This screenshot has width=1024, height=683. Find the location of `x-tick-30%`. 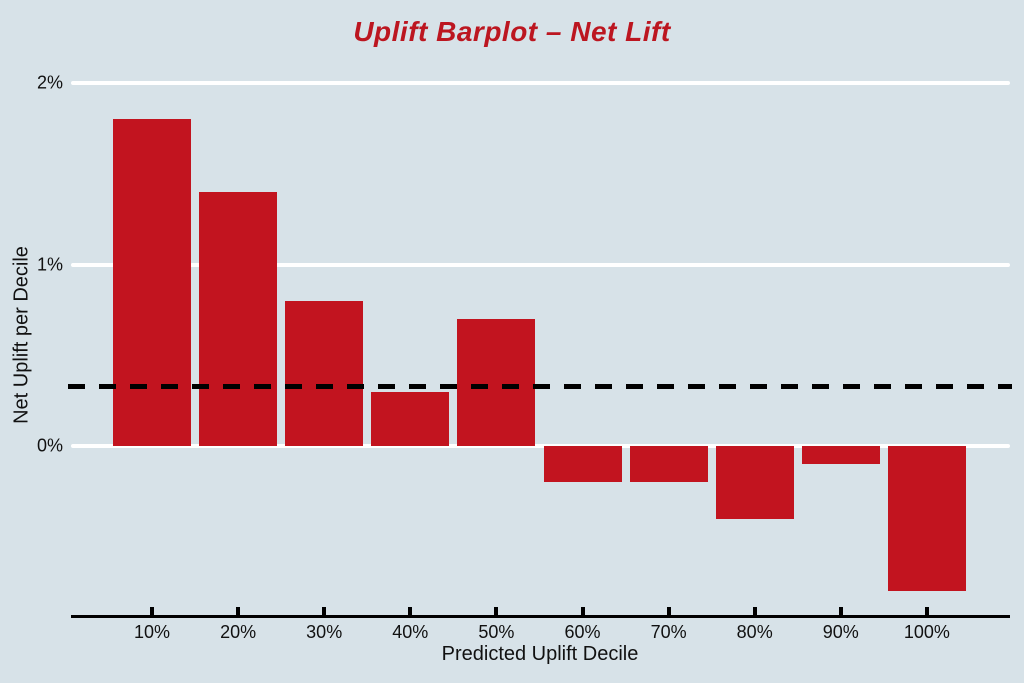

x-tick-30% is located at coordinates (324, 611).